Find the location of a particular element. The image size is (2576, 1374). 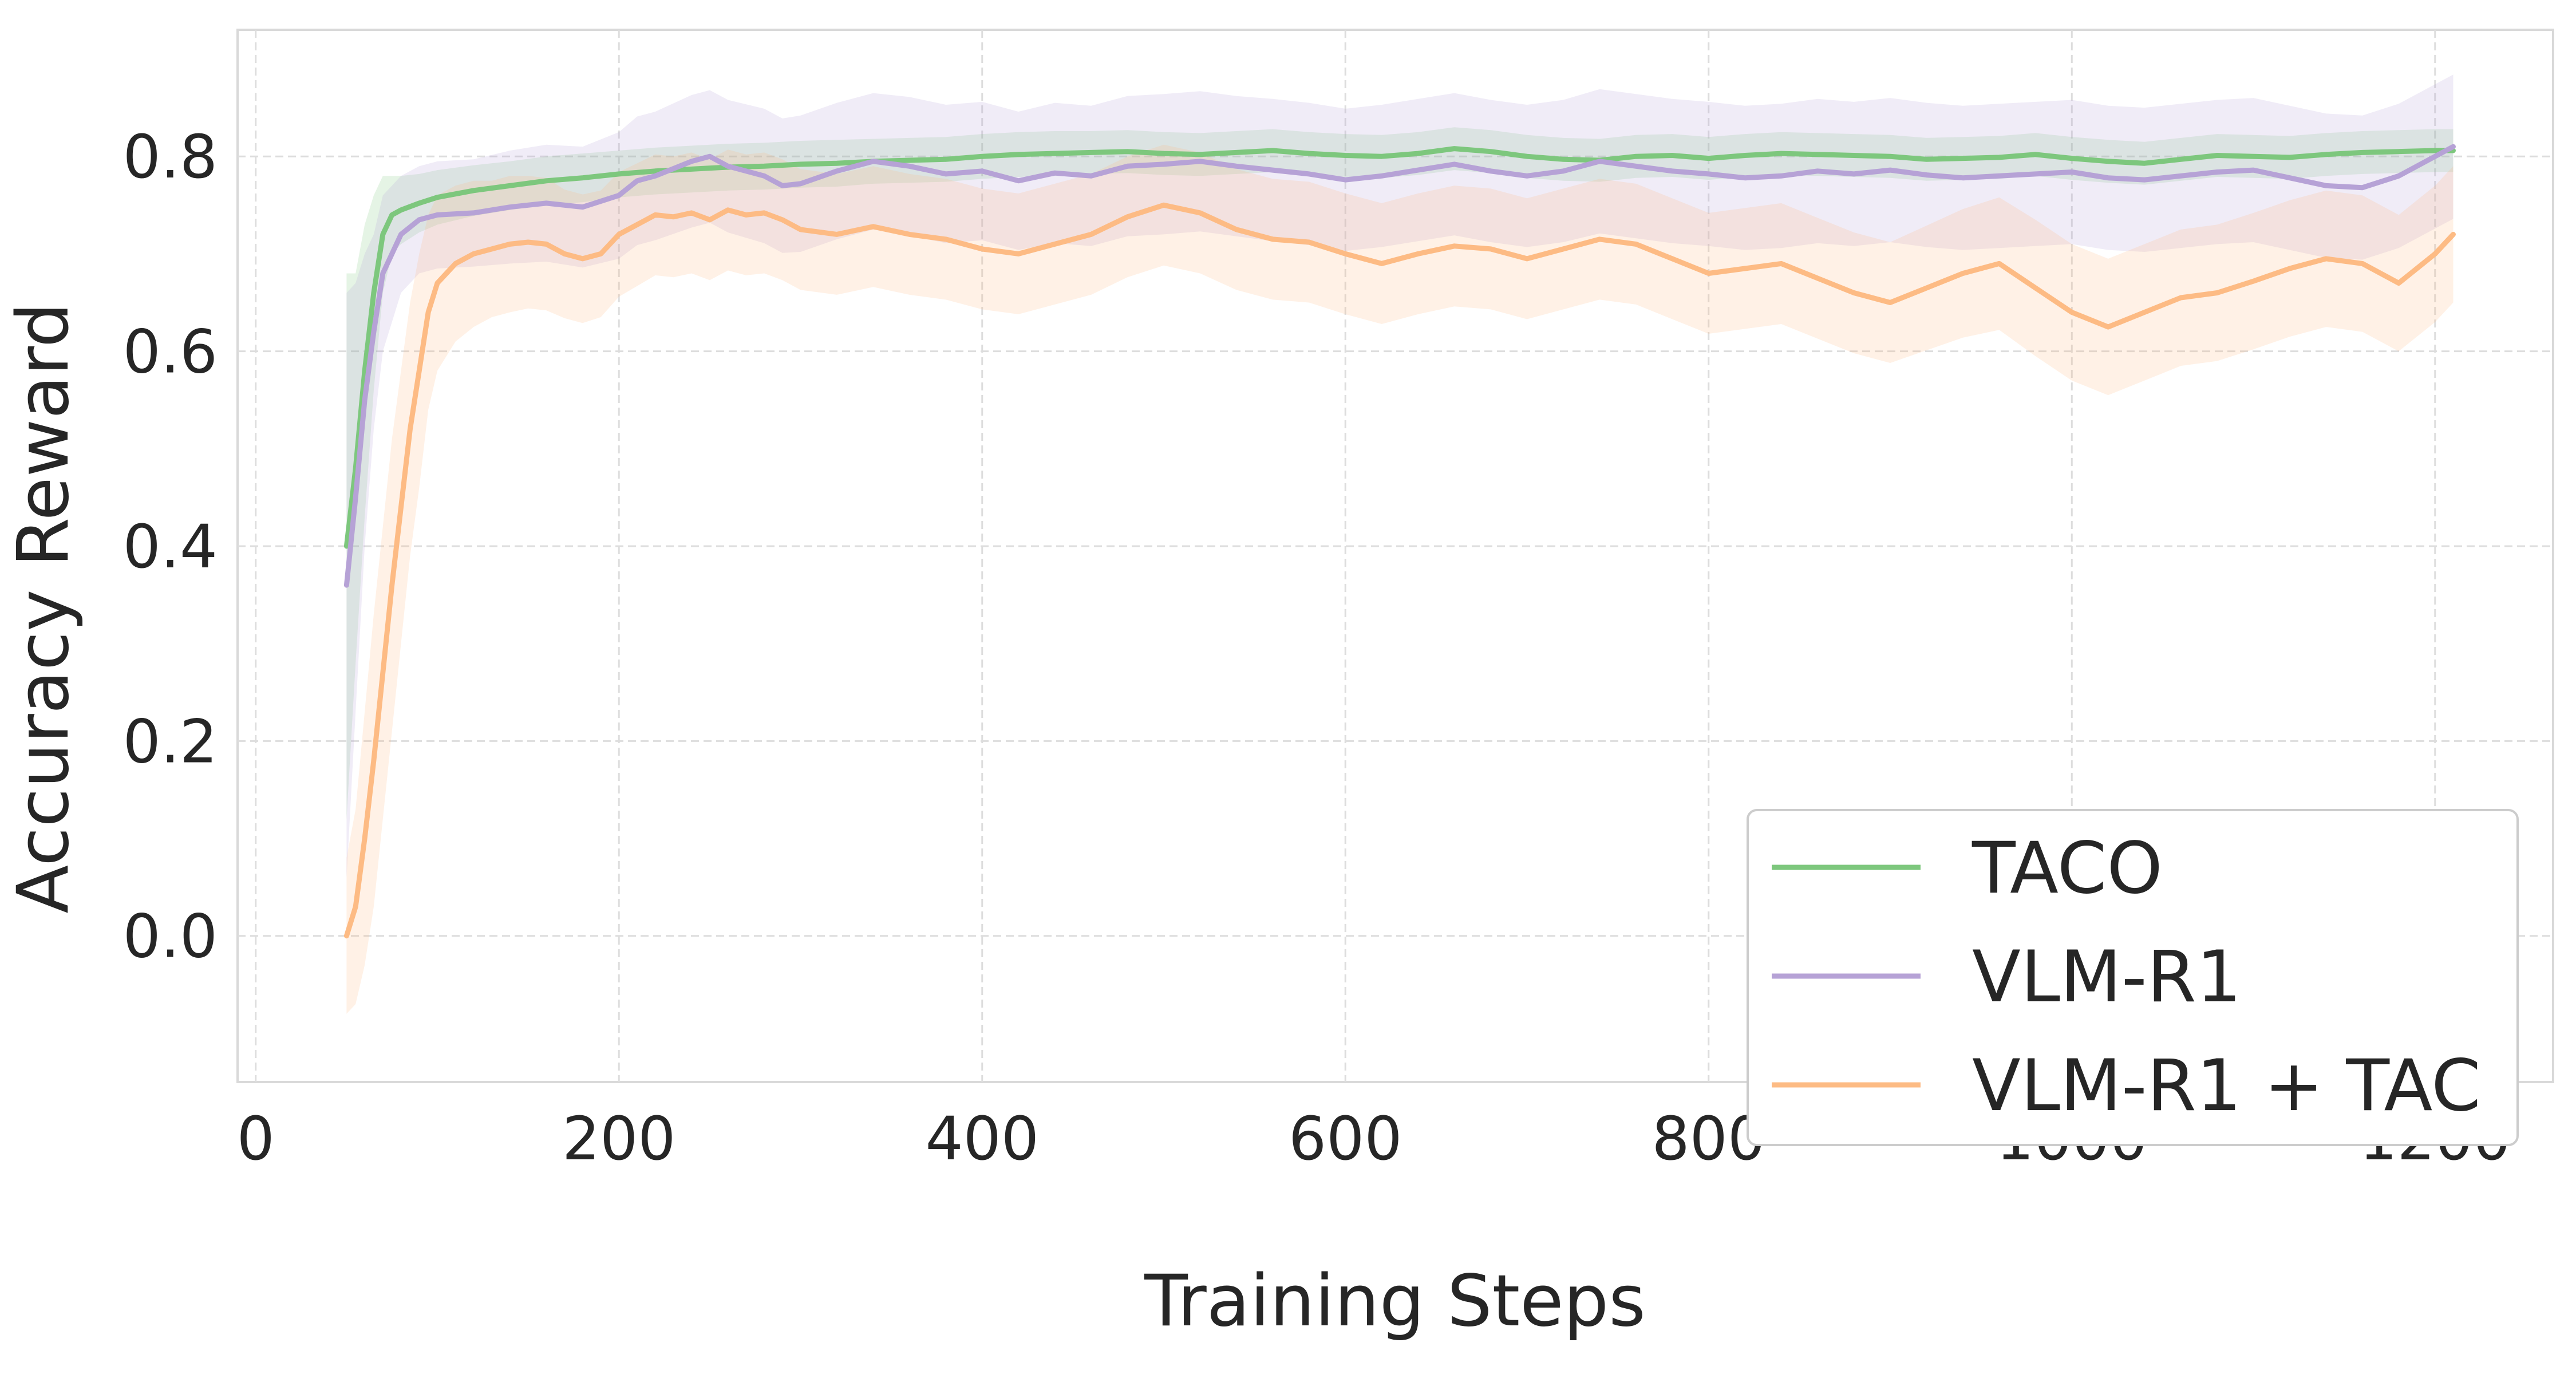

x-tick-label: 0 is located at coordinates (256, 1139).